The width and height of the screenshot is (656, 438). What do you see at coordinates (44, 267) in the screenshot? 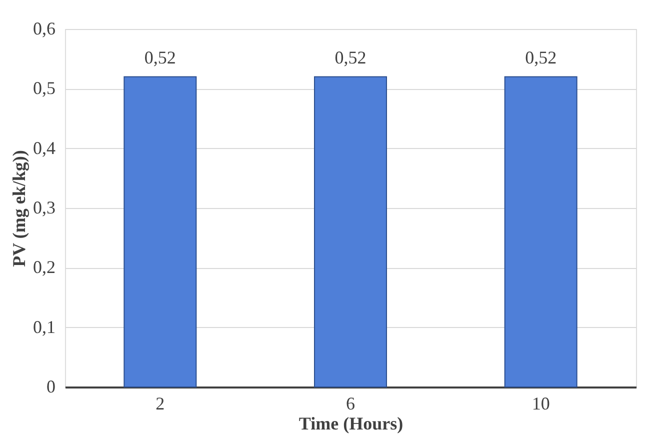
I see `y-tick-label: 0,2` at bounding box center [44, 267].